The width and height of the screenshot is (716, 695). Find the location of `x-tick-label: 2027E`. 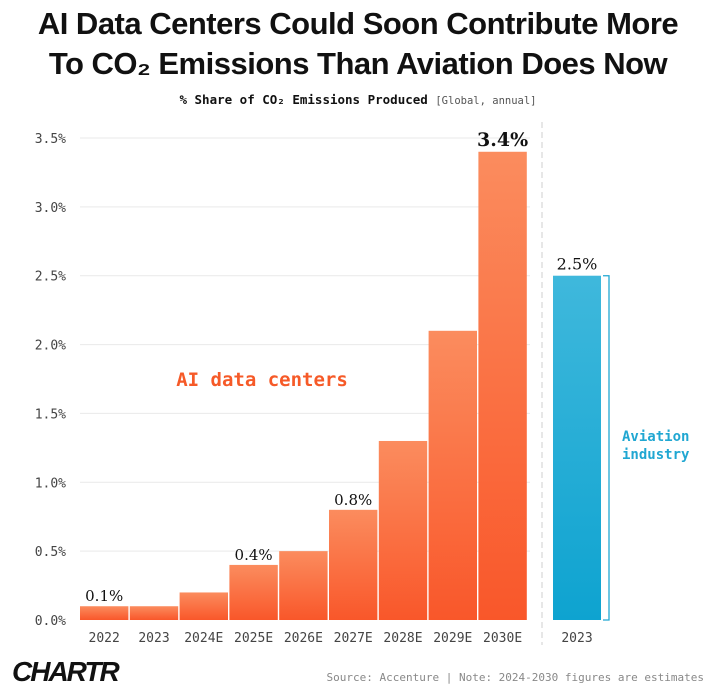

x-tick-label: 2027E is located at coordinates (353, 638).